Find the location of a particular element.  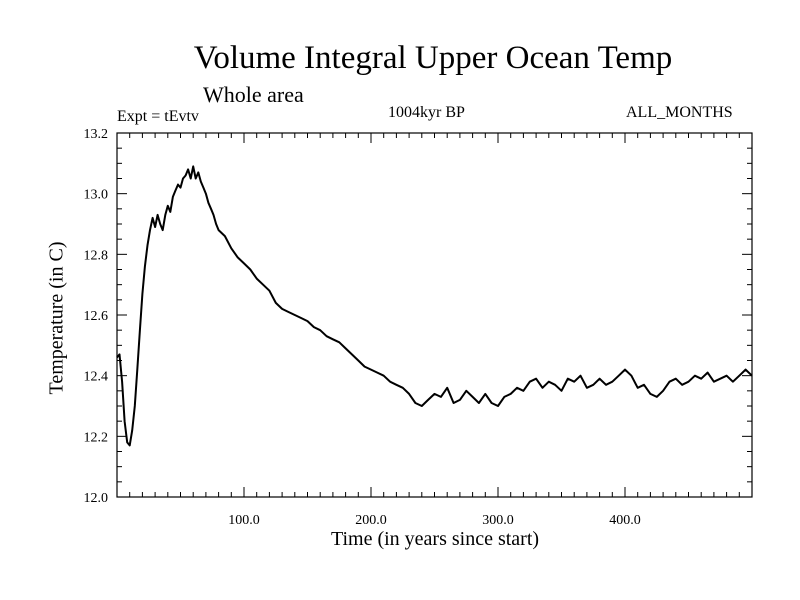

x-tick-label: 300.0 is located at coordinates (498, 520).